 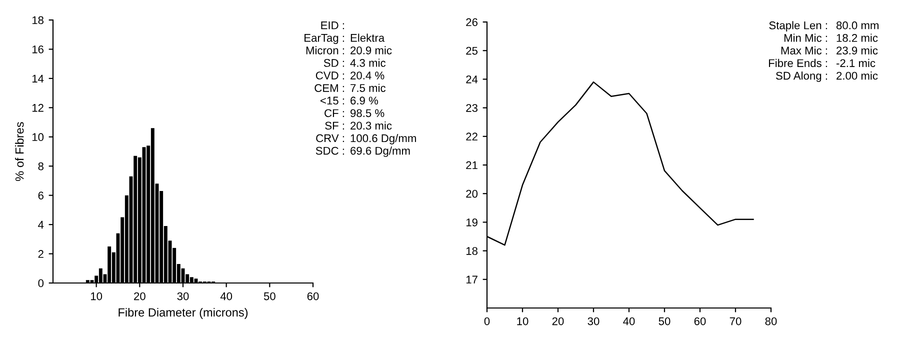 What do you see at coordinates (472, 79) in the screenshot?
I see `y-tick-label: 24` at bounding box center [472, 79].